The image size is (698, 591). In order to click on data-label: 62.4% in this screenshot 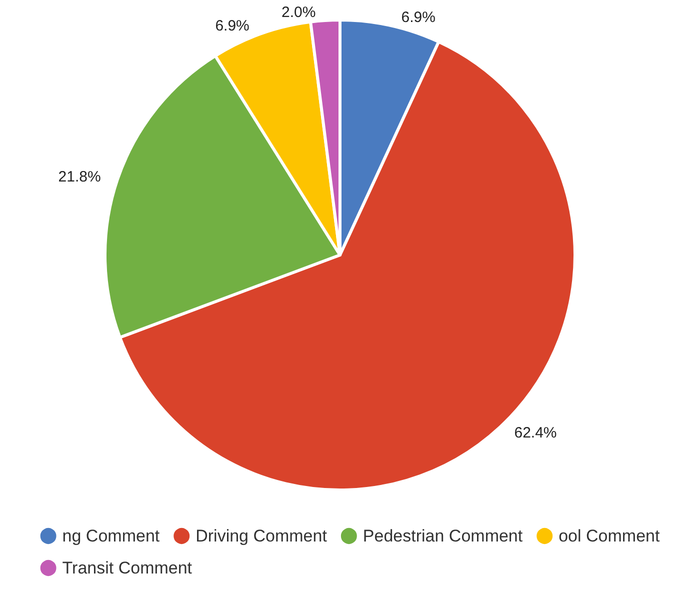, I will do `click(535, 433)`.